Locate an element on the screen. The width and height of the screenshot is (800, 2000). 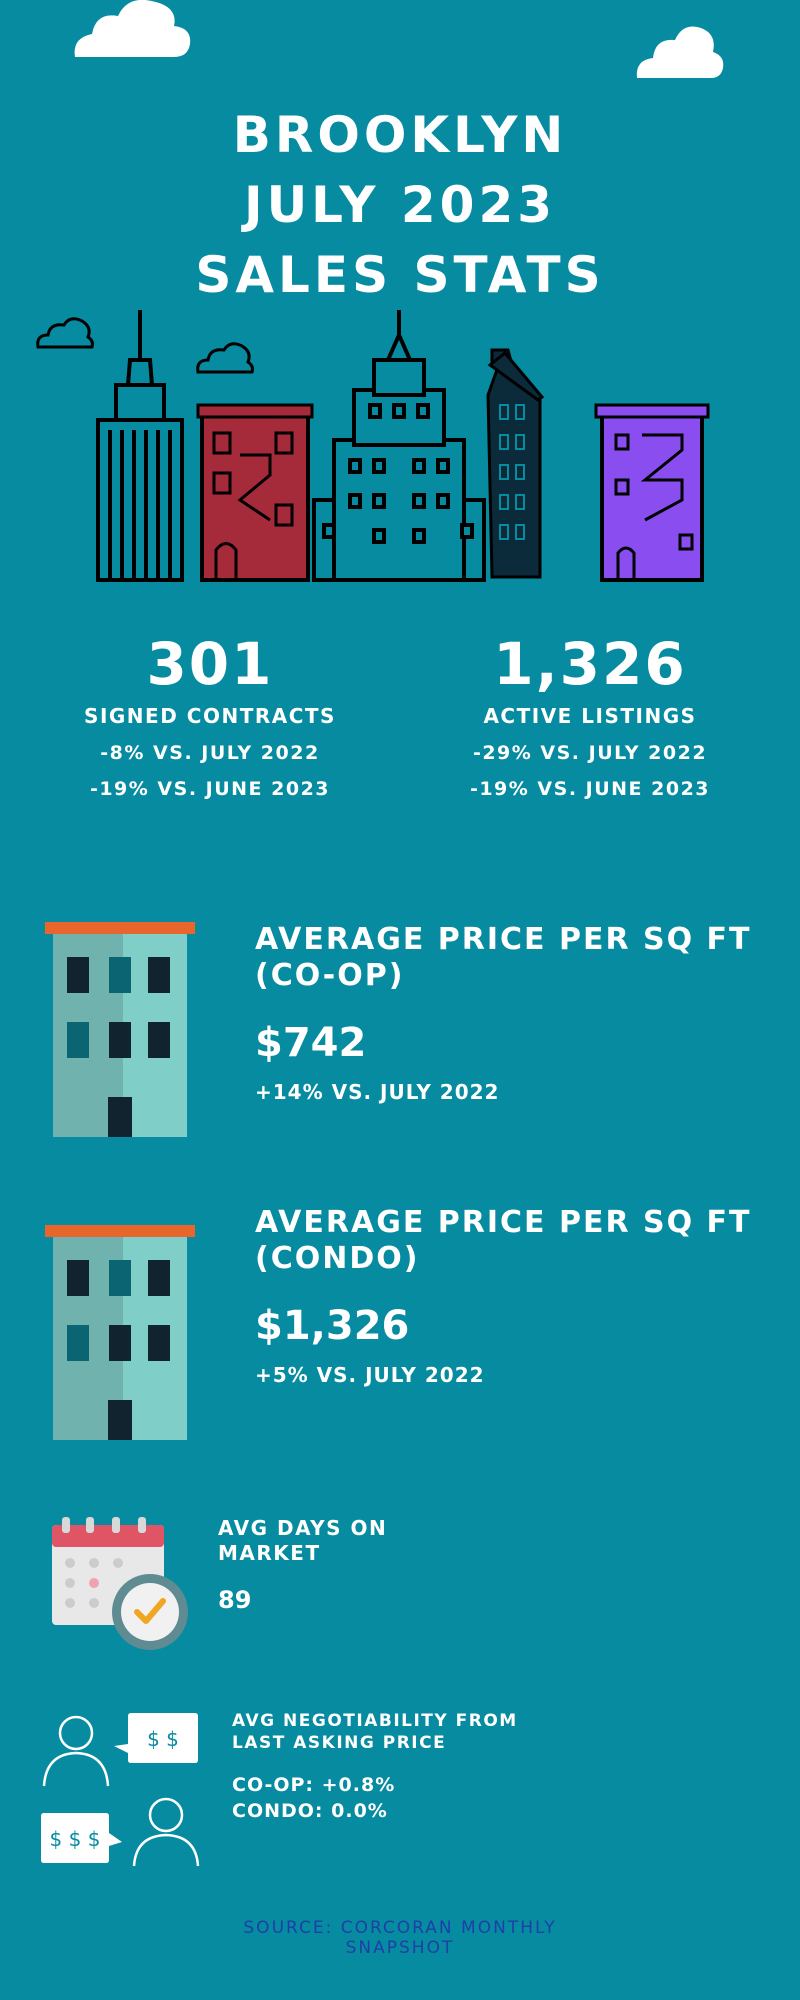
skyscraper-icon is located at coordinates (399, 446).